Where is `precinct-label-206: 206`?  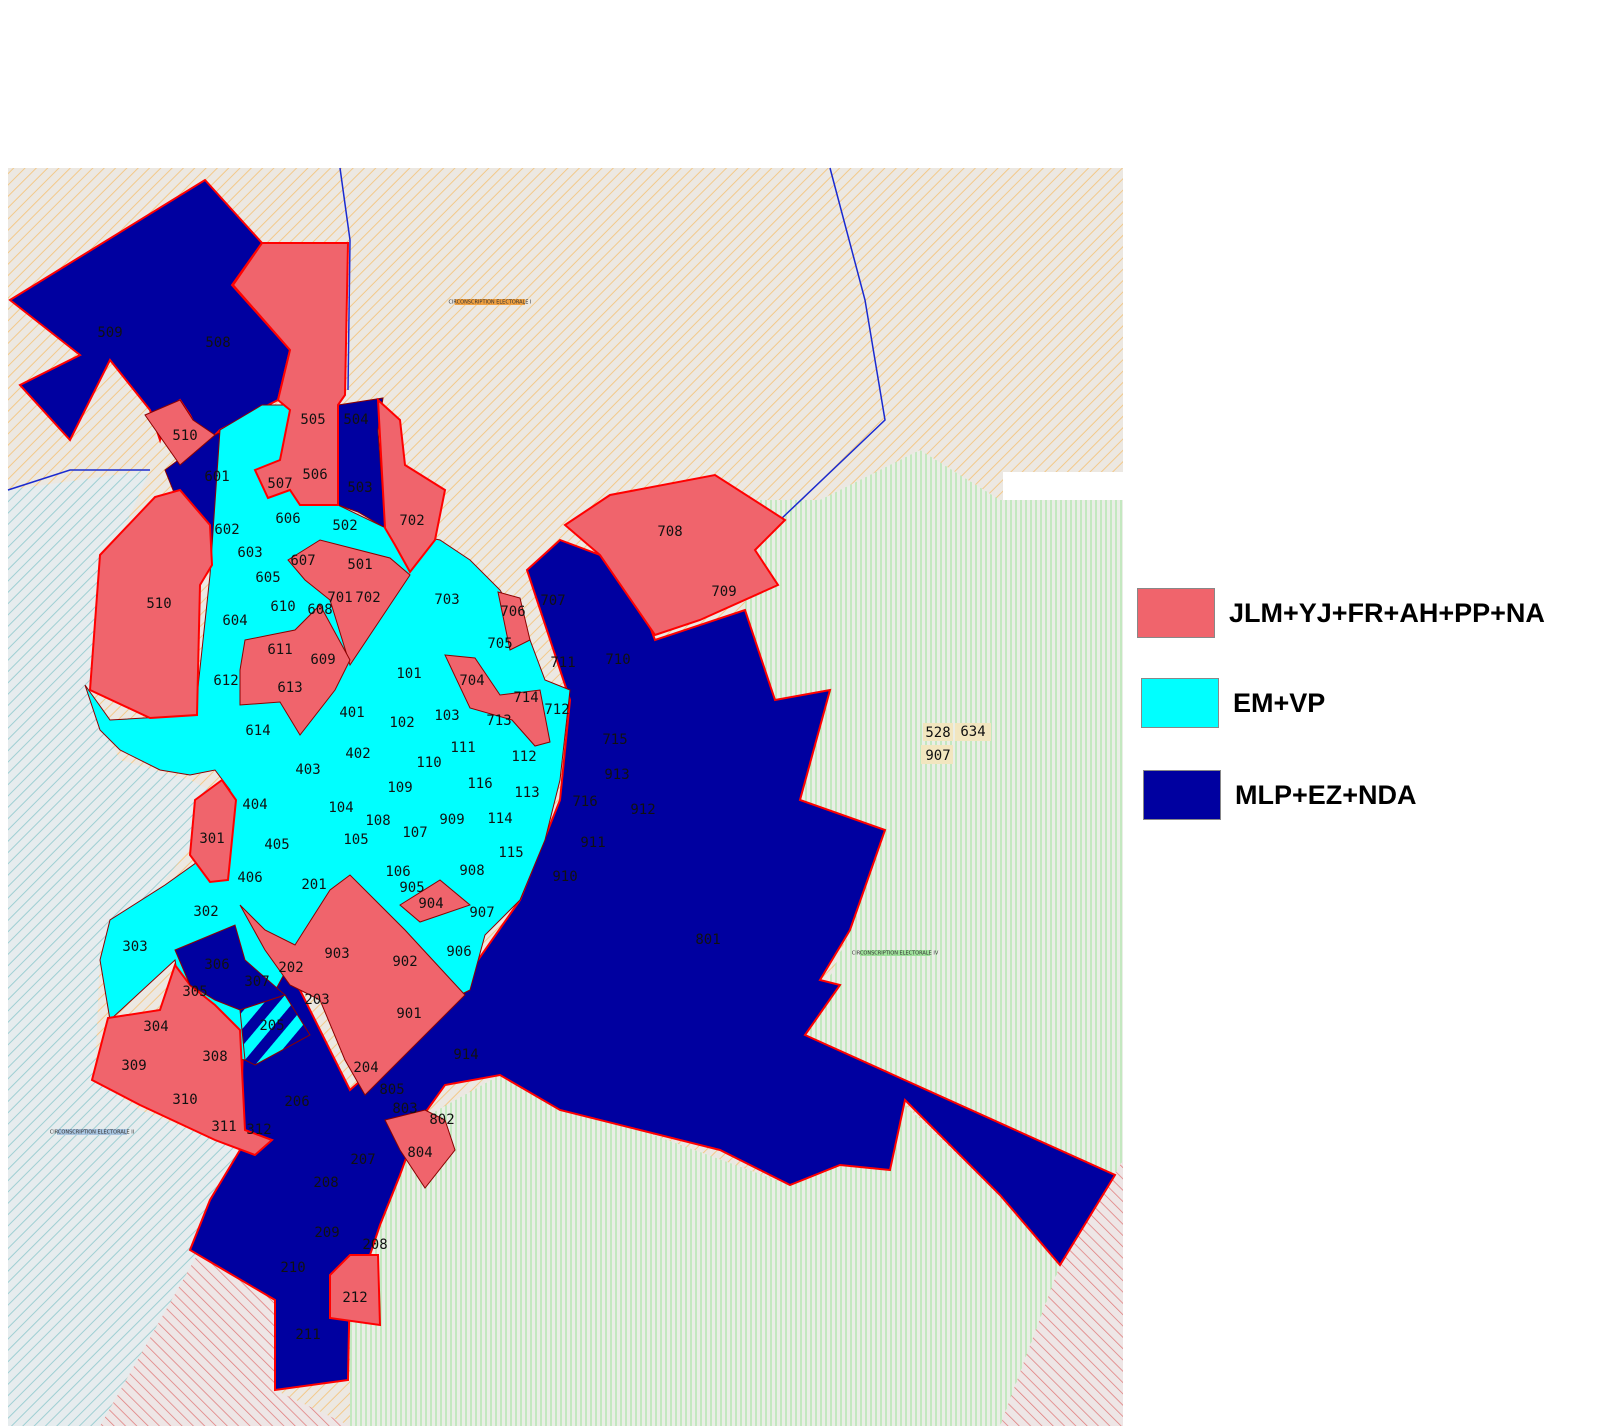
precinct-label-206: 206 is located at coordinates (296, 1102).